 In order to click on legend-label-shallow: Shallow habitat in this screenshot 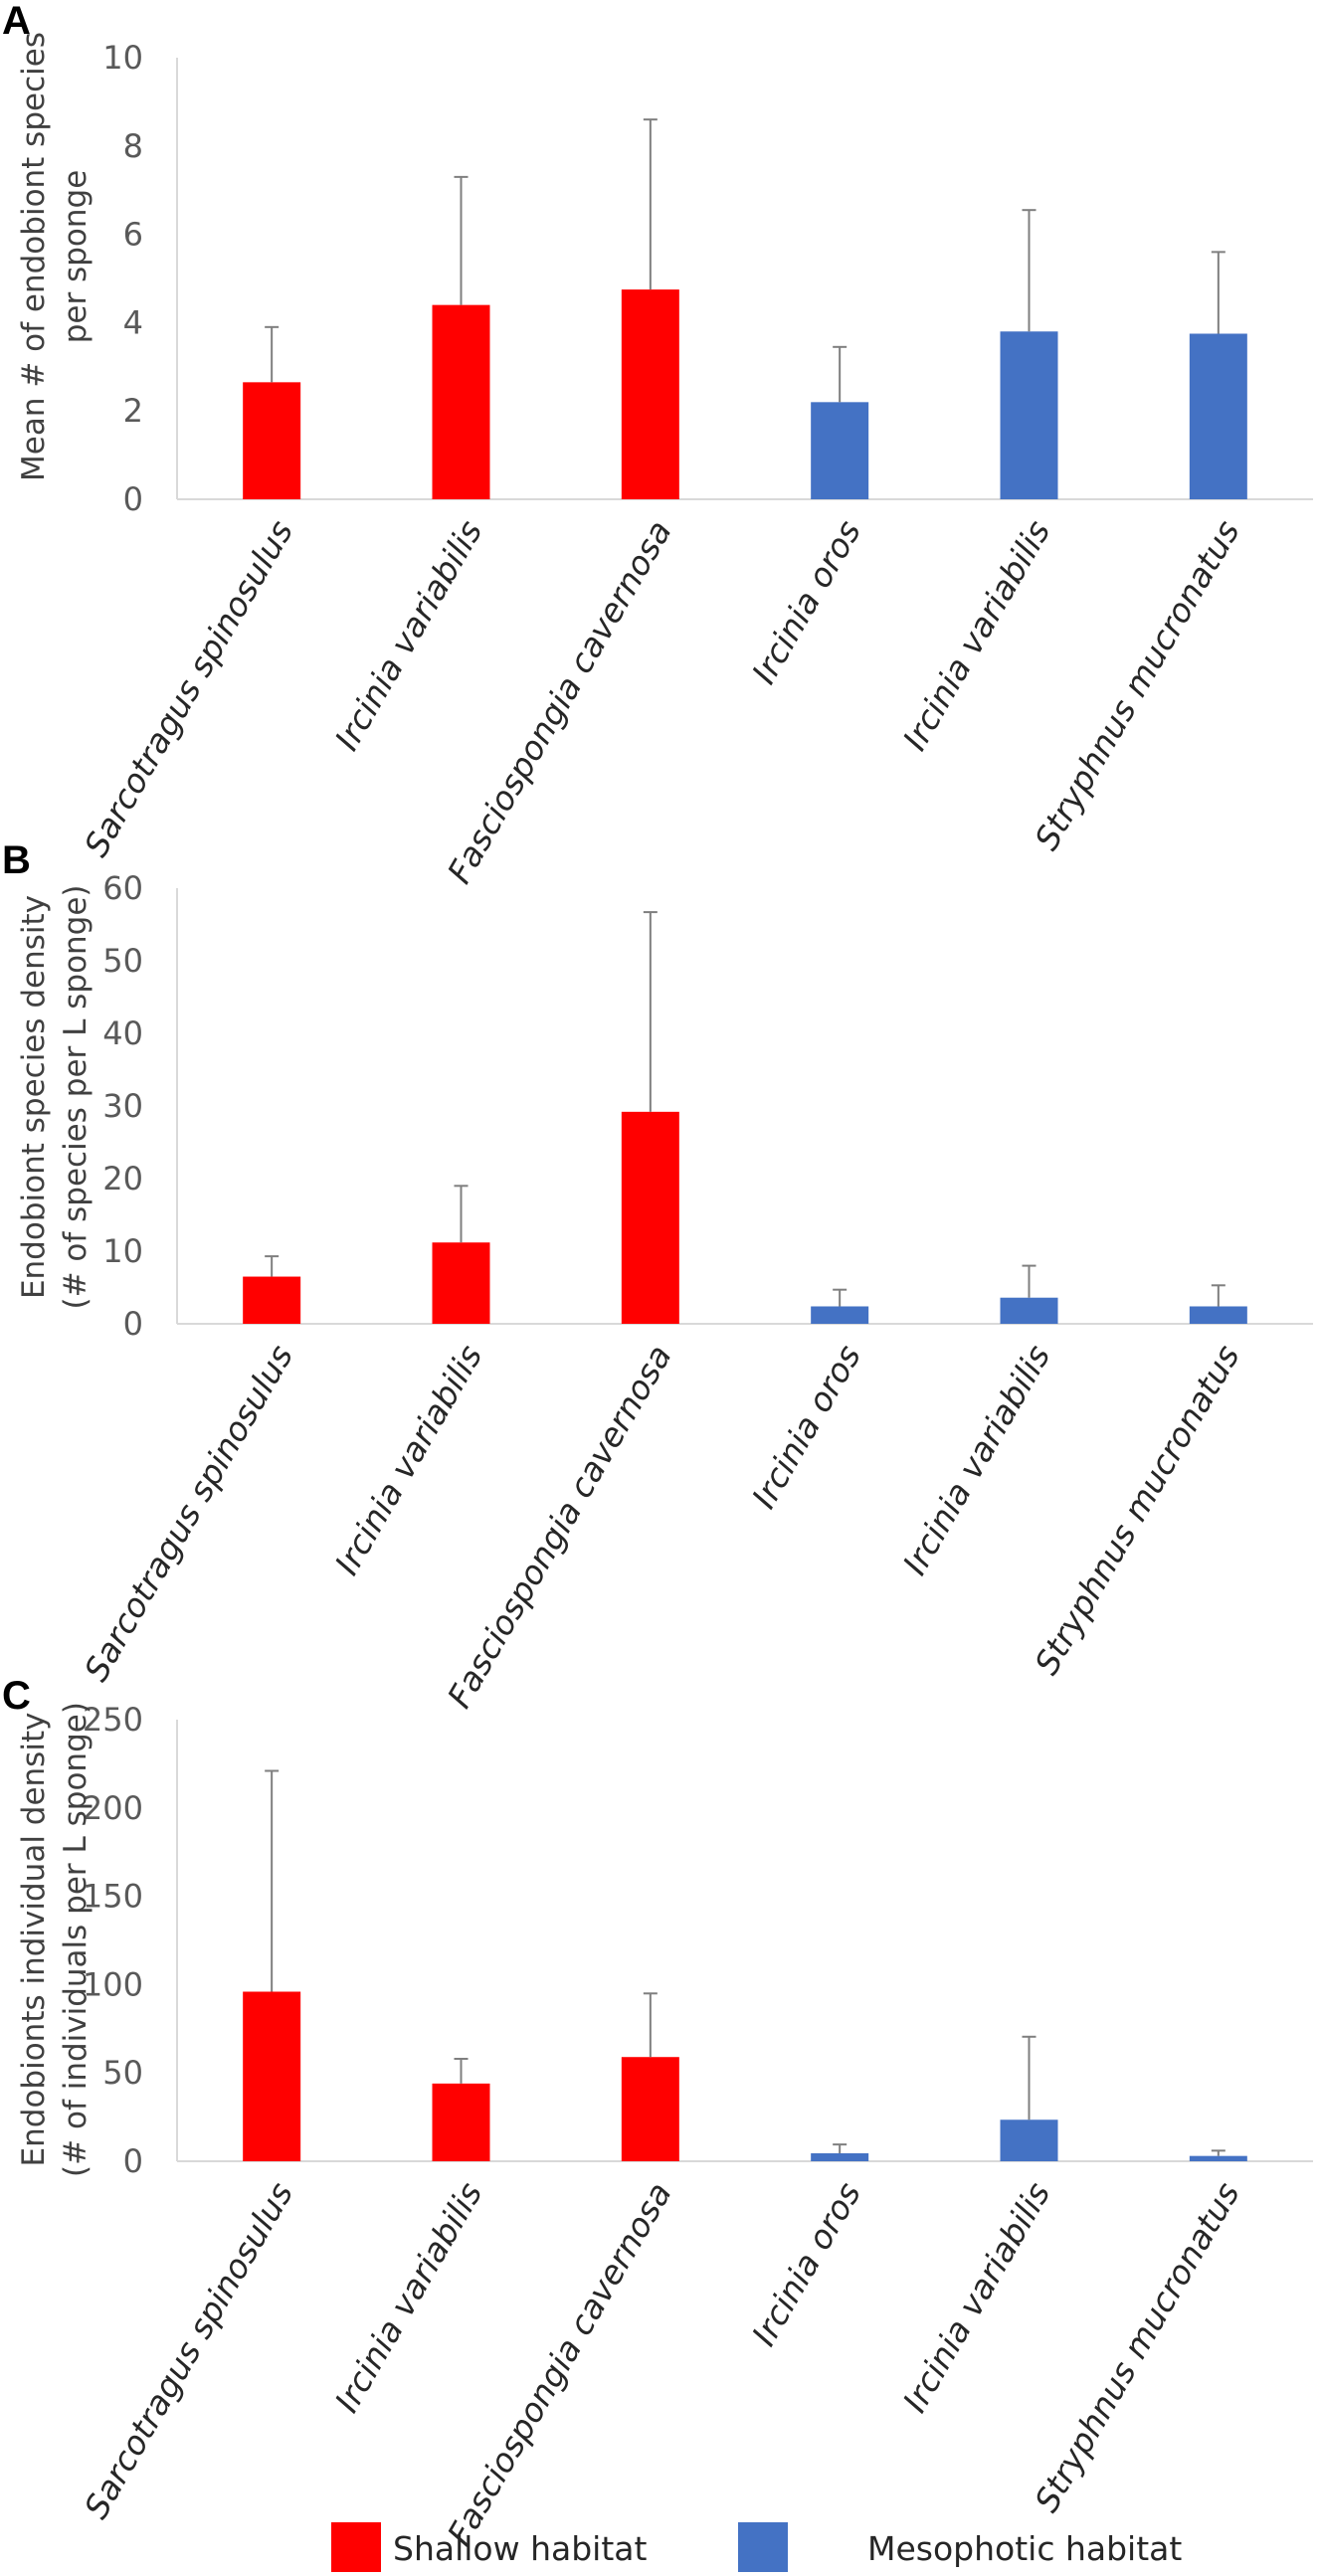, I will do `click(520, 2548)`.